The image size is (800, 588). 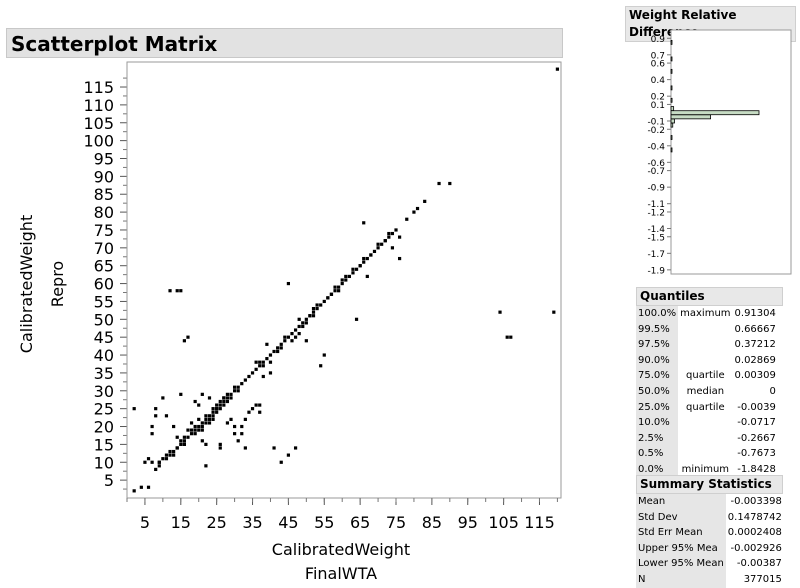 What do you see at coordinates (772, 391) in the screenshot?
I see `quantile-value: 0` at bounding box center [772, 391].